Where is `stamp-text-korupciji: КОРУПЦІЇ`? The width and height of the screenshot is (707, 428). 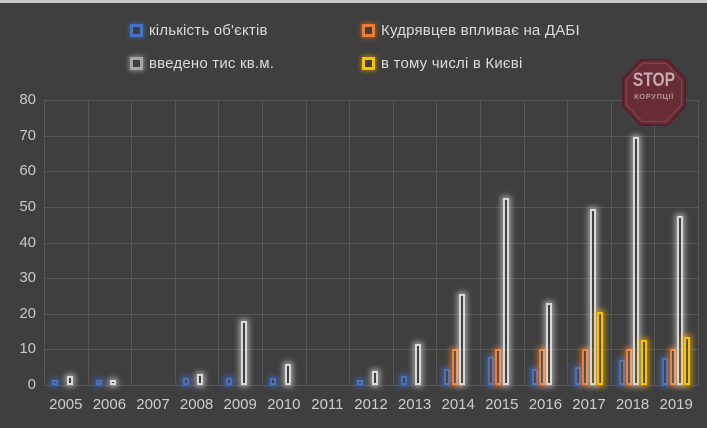 stamp-text-korupciji: КОРУПЦІЇ is located at coordinates (654, 96).